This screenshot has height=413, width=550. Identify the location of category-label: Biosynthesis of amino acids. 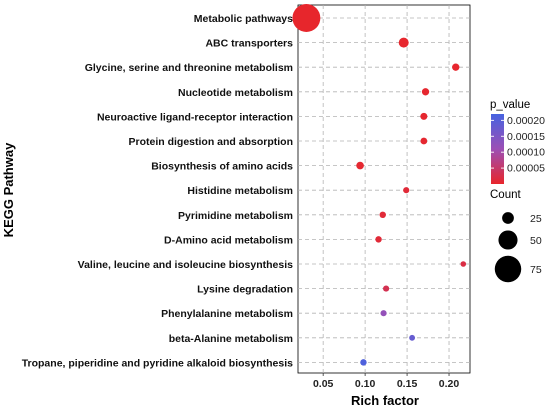
(222, 167).